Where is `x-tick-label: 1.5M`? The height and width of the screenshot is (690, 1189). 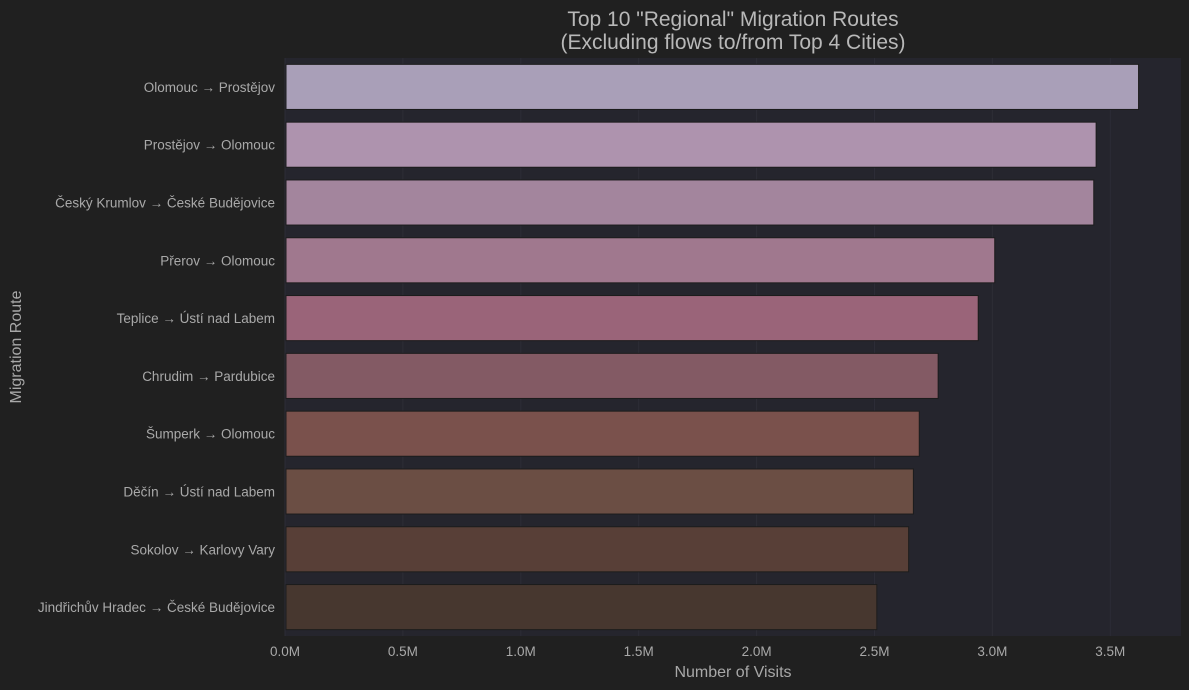
x-tick-label: 1.5M is located at coordinates (639, 651).